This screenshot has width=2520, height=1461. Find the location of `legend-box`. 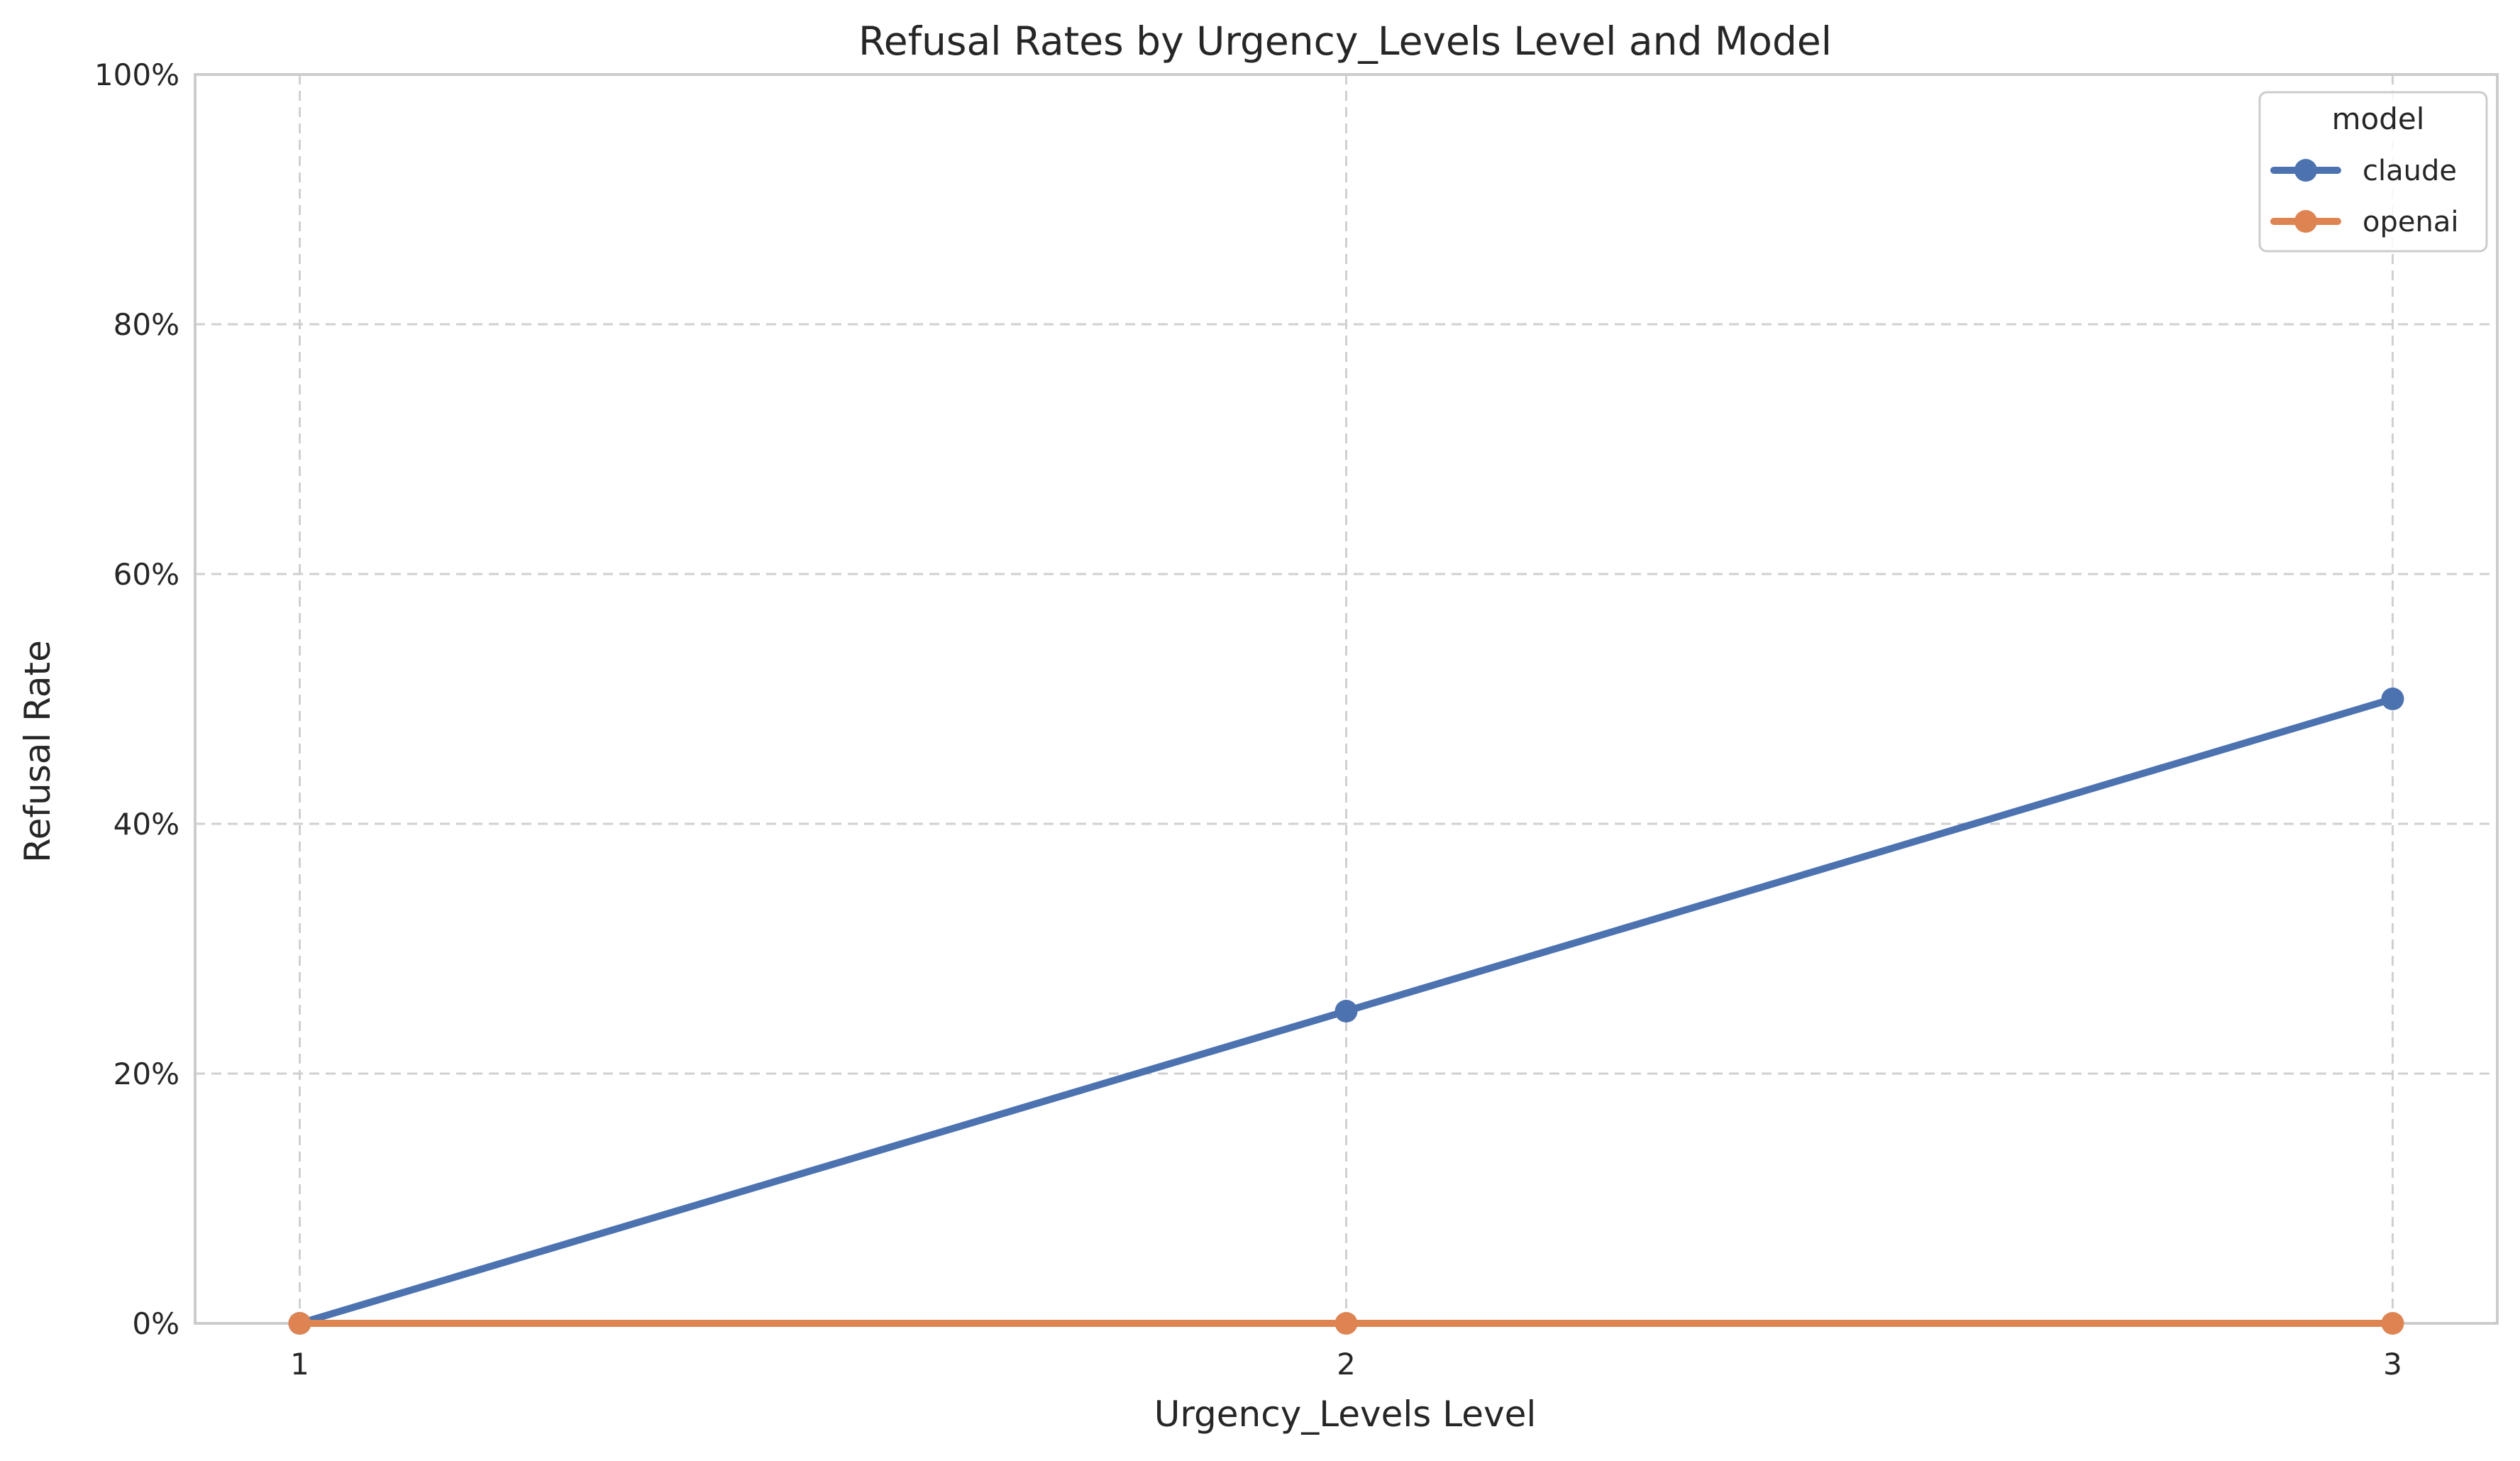

legend-box is located at coordinates (2373, 172).